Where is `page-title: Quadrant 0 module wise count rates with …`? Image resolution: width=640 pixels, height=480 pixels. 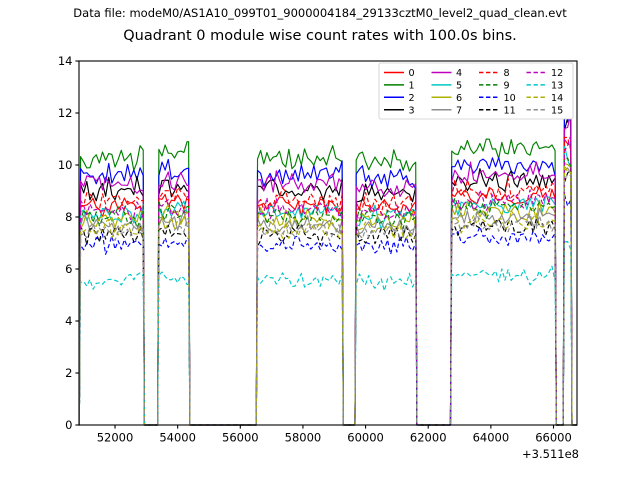 page-title: Quadrant 0 module wise count rates with … is located at coordinates (320, 36).